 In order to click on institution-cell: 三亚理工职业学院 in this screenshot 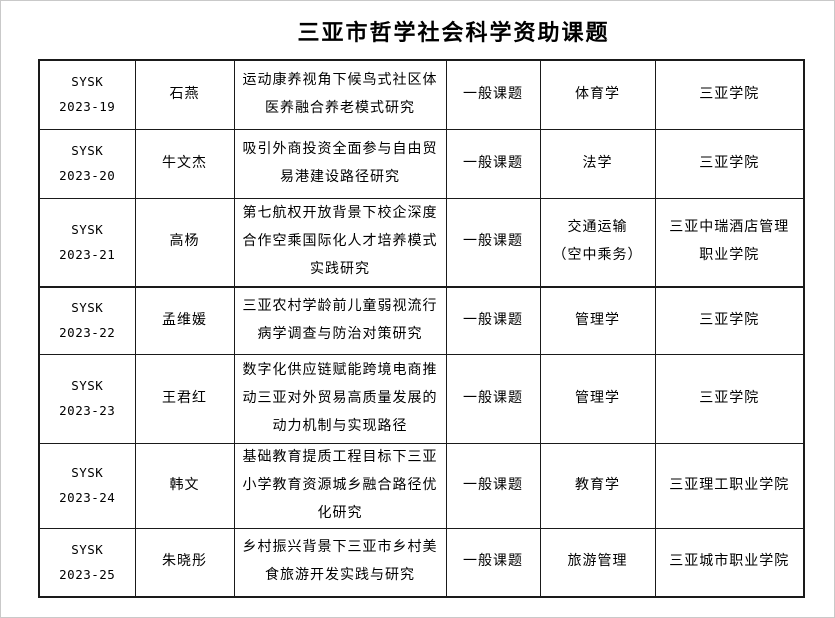, I will do `click(729, 485)`.